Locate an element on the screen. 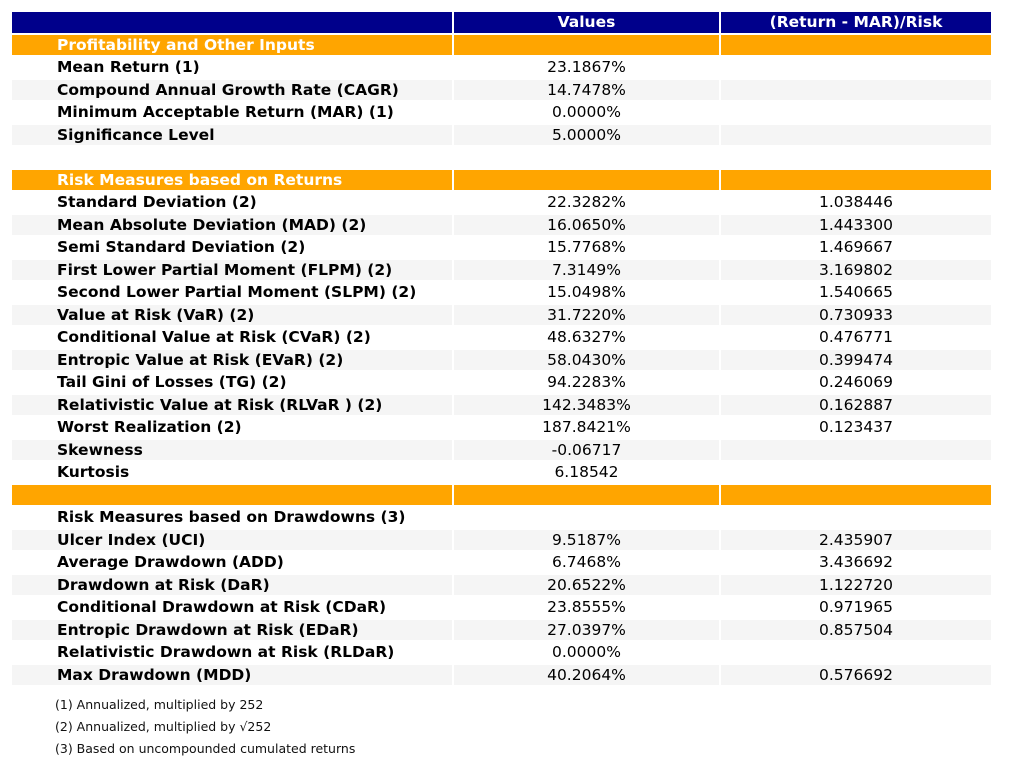  metric-value: 15.7768% is located at coordinates (586, 247).